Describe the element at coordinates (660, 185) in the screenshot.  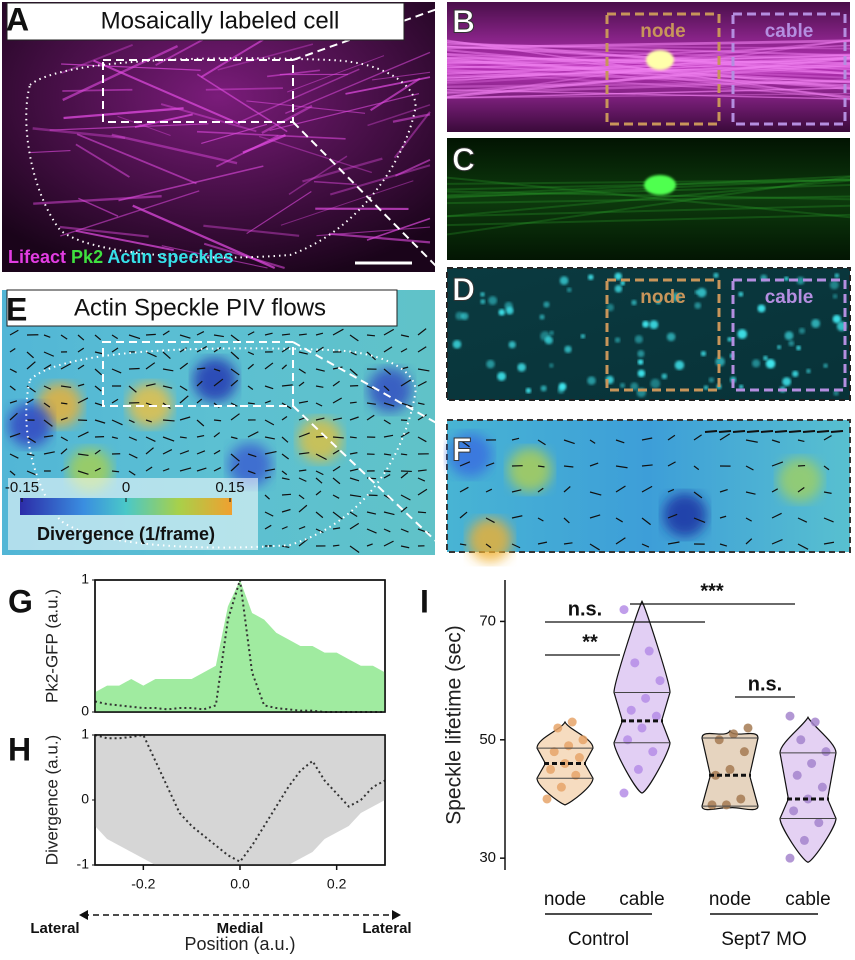
I see `pk2-spot` at that location.